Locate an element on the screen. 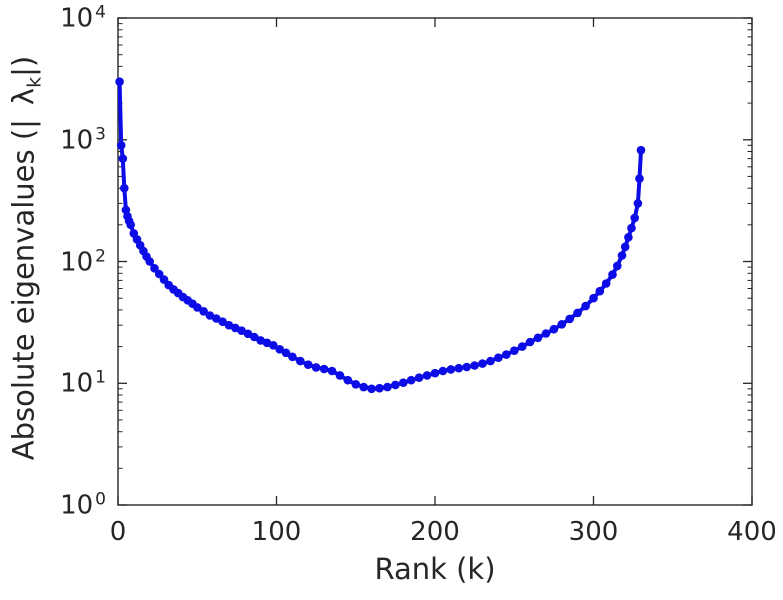 This screenshot has height=600, width=783. y-axis-label: Absolute eigenvalues (| λk|) is located at coordinates (26, 258).